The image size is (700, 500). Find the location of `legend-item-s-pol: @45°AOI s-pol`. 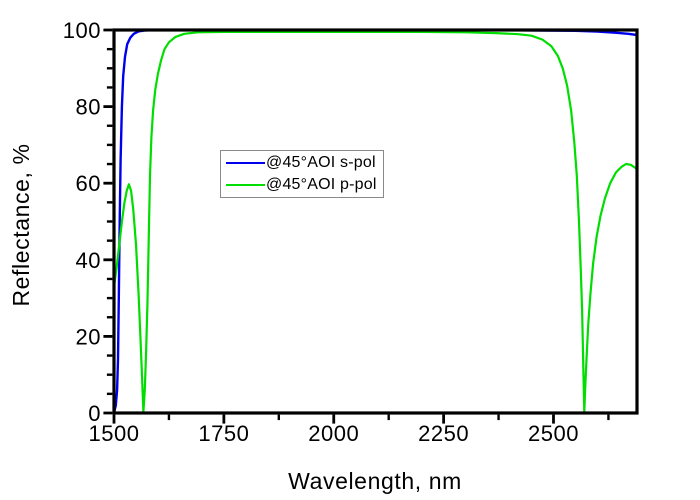

legend-item-s-pol: @45°AOI s-pol is located at coordinates (302, 163).